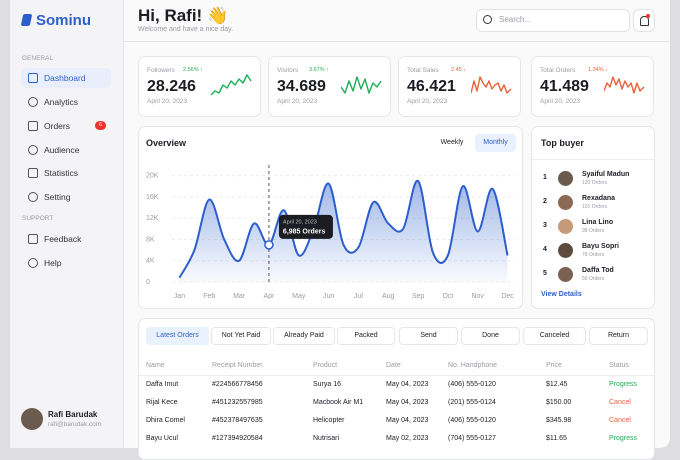 The image size is (680, 460). I want to click on stat-change: 3.67% ↑, so click(319, 70).